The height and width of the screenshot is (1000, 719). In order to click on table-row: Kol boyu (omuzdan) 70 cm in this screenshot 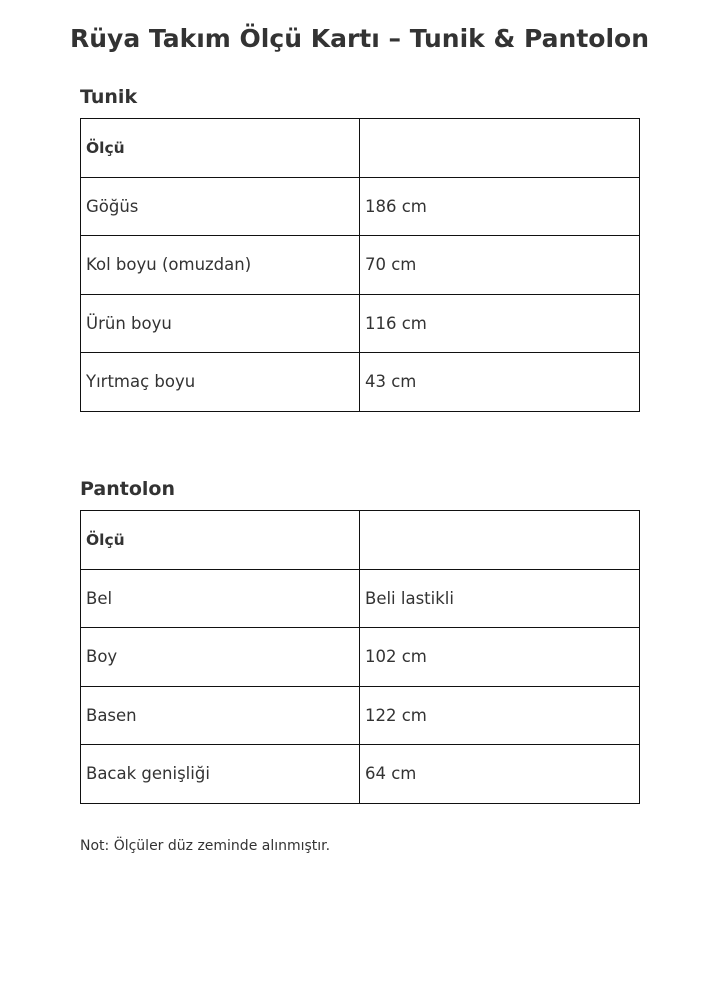, I will do `click(360, 265)`.